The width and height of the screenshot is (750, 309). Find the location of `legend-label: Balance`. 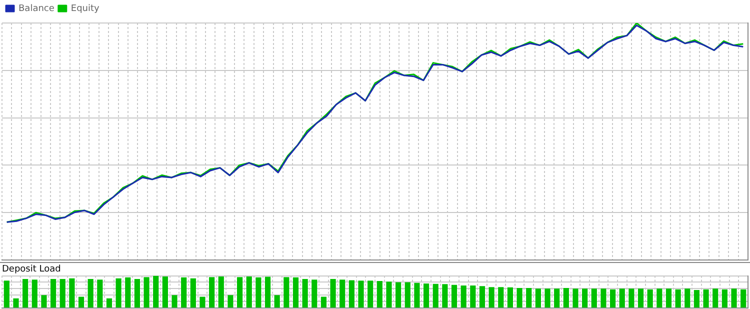

legend-label: Balance is located at coordinates (36, 9).